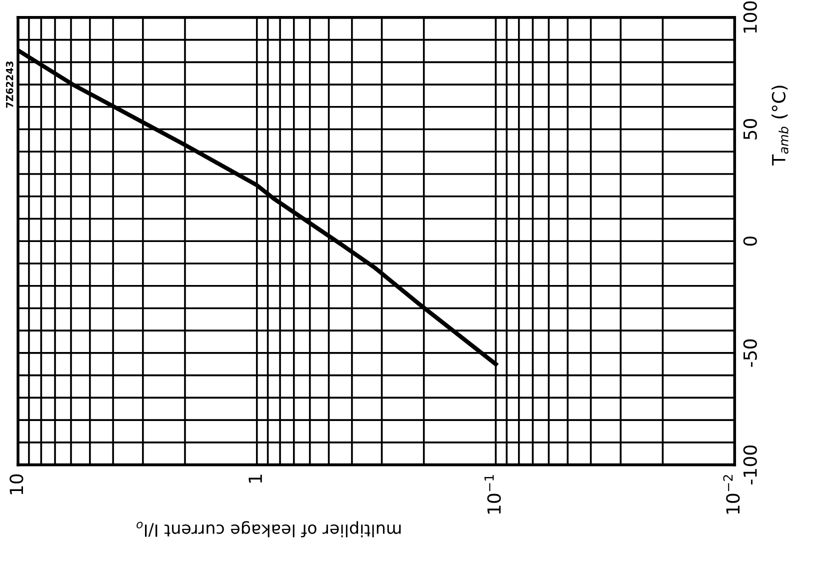 This screenshot has width=819, height=581. What do you see at coordinates (750, 129) in the screenshot?
I see `y-tick-label: 50` at bounding box center [750, 129].